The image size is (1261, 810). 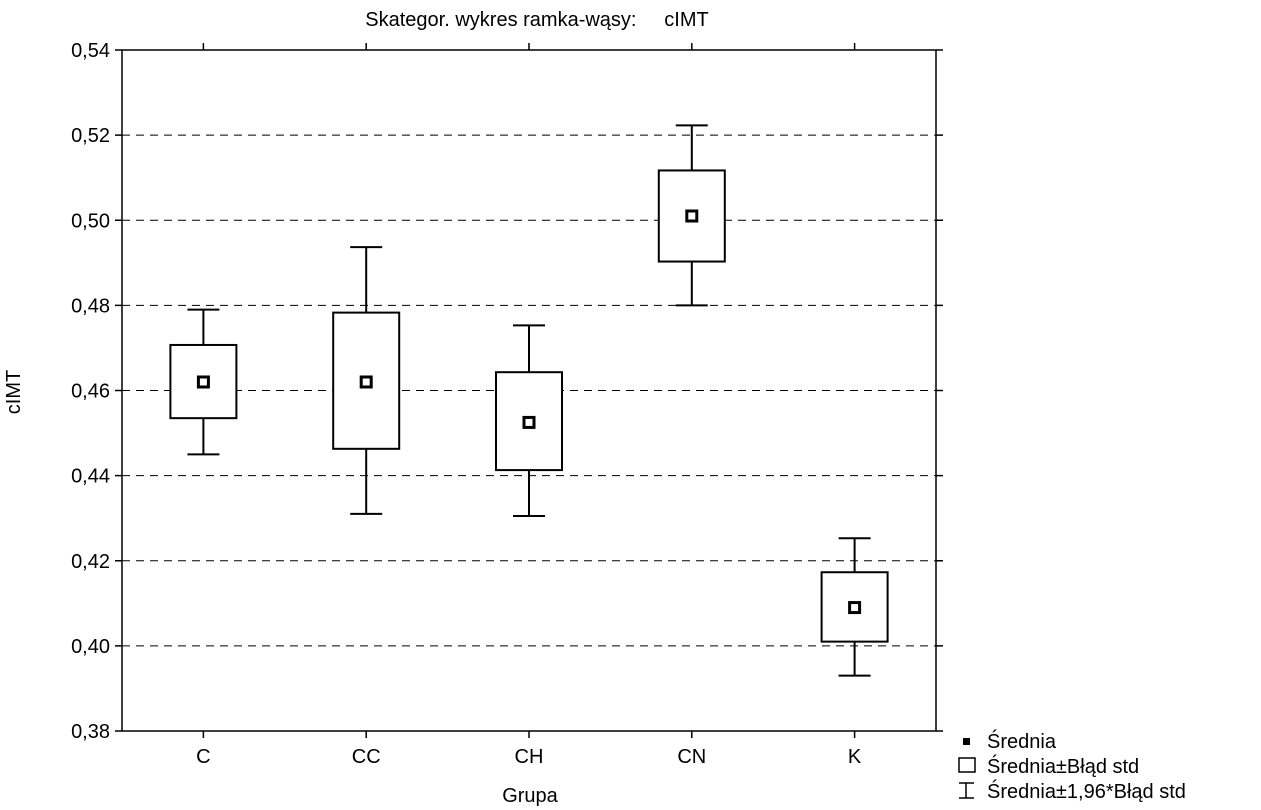 I want to click on y-axis-label: cIMT, so click(x=14, y=392).